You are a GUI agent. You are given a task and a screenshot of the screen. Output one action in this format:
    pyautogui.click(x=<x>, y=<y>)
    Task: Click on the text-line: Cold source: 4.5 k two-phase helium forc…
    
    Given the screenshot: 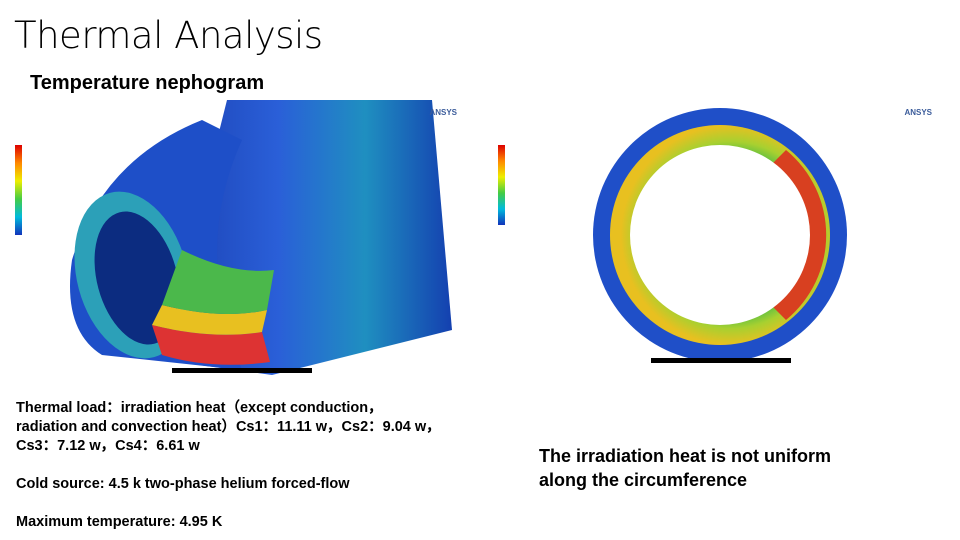 What is the action you would take?
    pyautogui.click(x=183, y=484)
    